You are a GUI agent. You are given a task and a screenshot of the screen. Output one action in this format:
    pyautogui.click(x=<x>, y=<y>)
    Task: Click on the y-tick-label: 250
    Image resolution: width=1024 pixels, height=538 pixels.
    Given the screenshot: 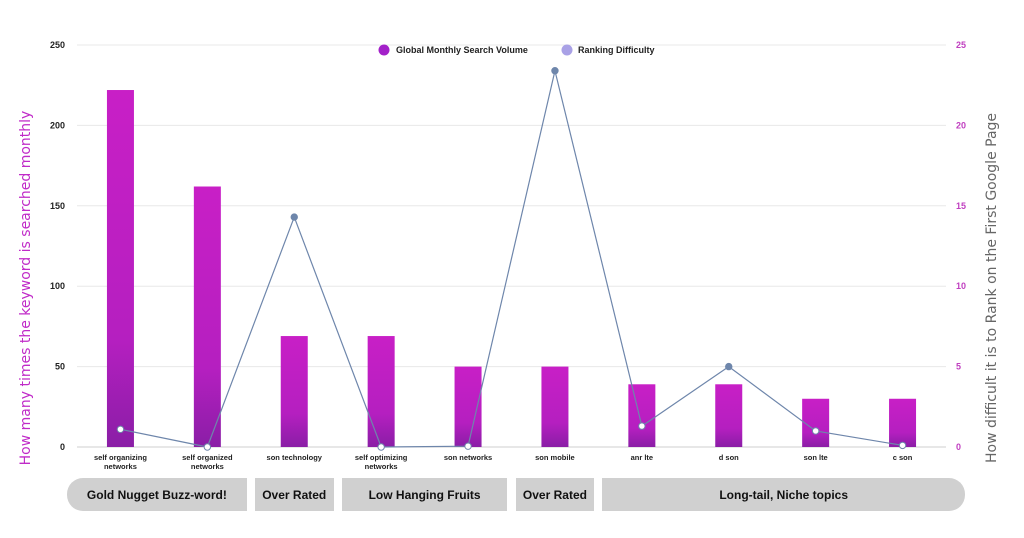 What is the action you would take?
    pyautogui.click(x=57, y=45)
    